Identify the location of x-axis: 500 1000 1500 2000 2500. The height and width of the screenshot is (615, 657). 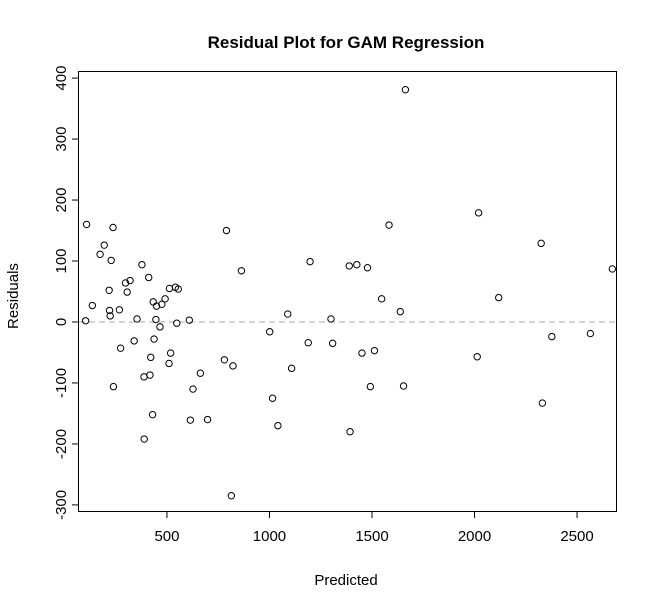
(374, 528).